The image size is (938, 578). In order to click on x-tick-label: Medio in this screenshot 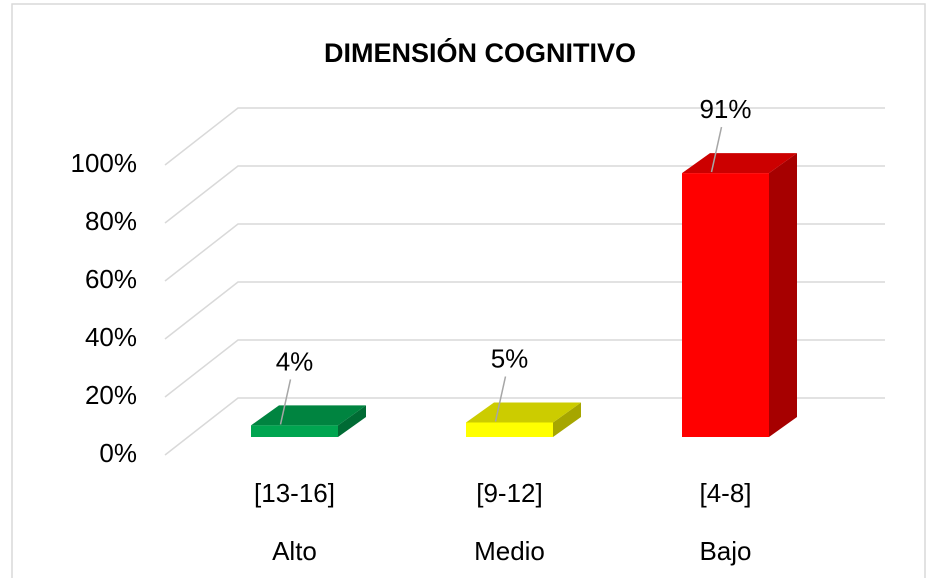, I will do `click(509, 551)`.